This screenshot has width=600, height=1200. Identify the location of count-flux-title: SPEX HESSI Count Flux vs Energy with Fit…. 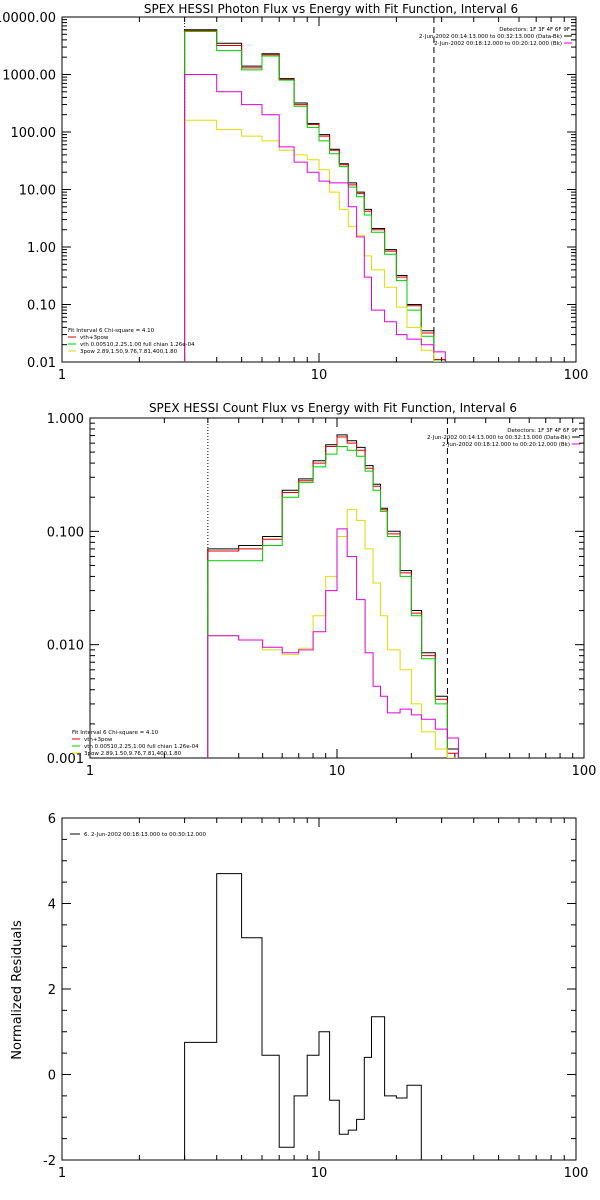
(333, 408).